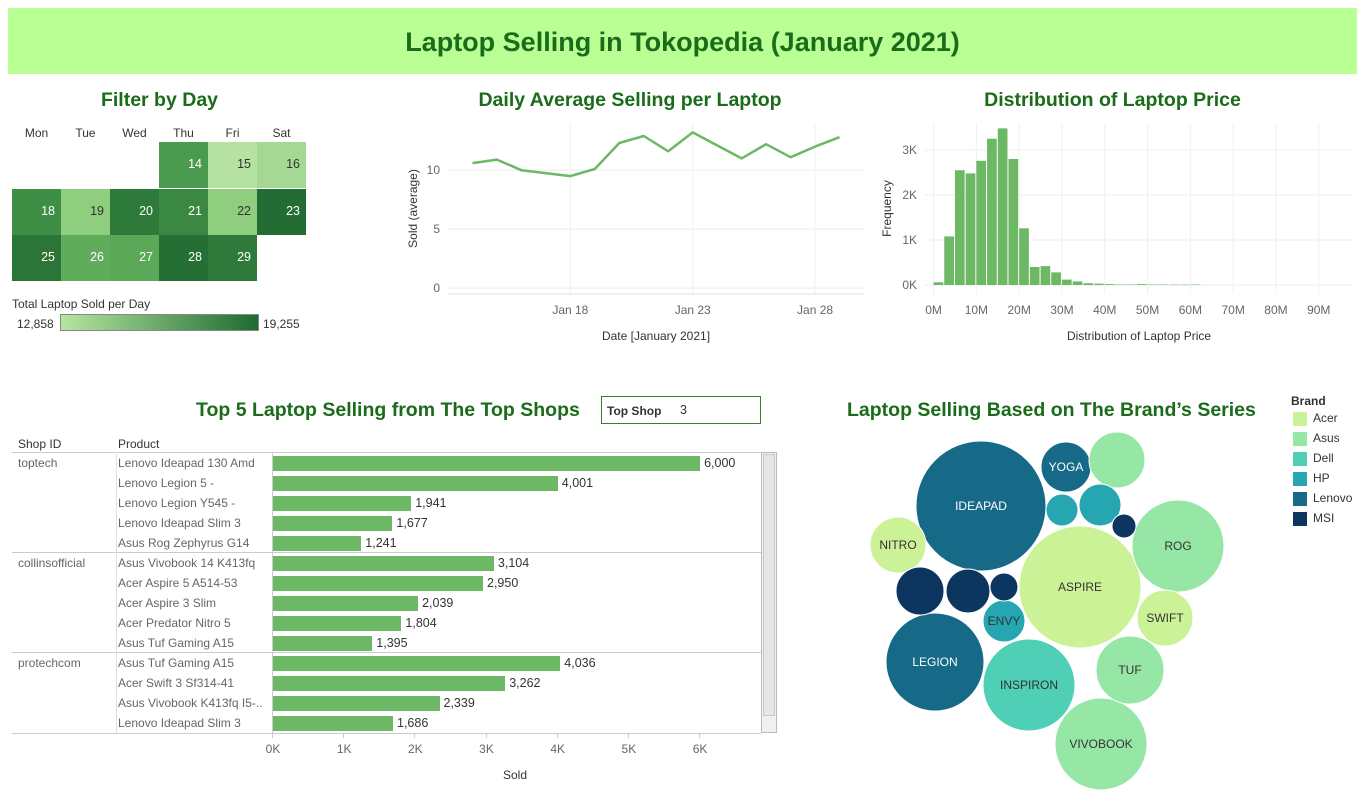  I want to click on calendar-day-27: 27, so click(134, 258).